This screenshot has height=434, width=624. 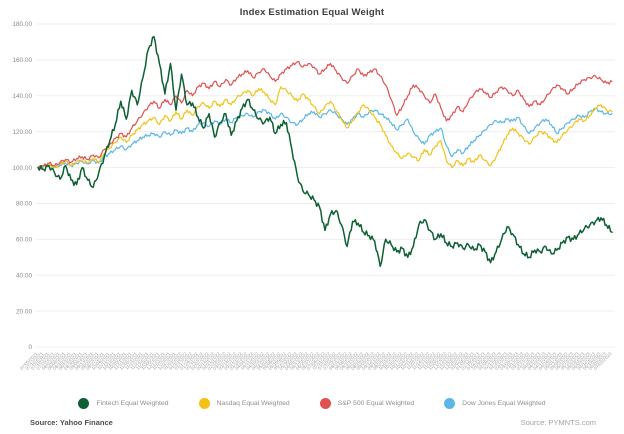 What do you see at coordinates (22, 132) in the screenshot?
I see `y-tick-label: 120.00` at bounding box center [22, 132].